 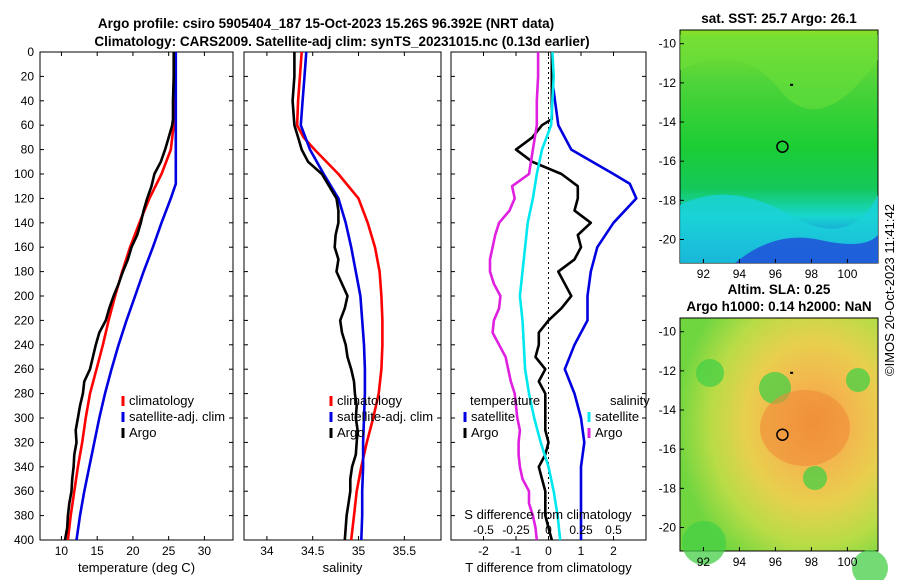 What do you see at coordinates (806, 249) in the screenshot?
I see `sst-cold-patch` at bounding box center [806, 249].